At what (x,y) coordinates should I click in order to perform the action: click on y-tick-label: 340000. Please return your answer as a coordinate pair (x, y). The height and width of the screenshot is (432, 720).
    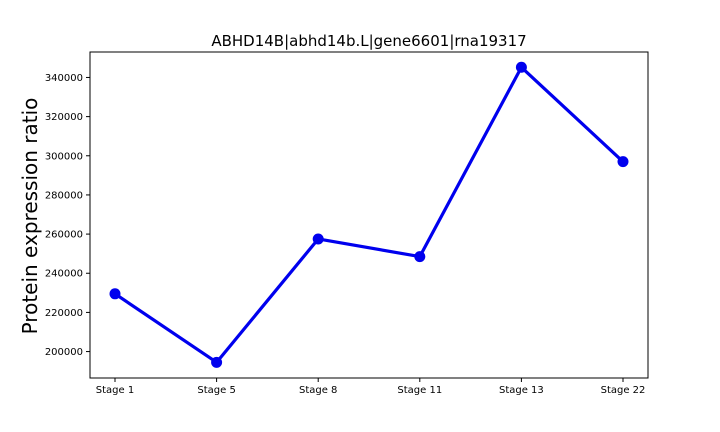
    Looking at the image, I should click on (64, 78).